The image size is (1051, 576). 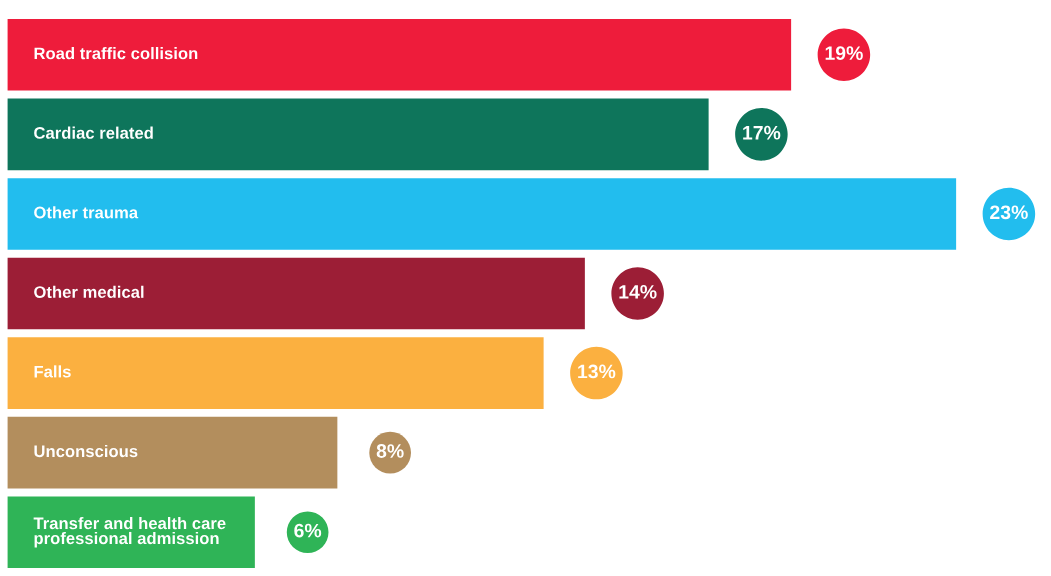 What do you see at coordinates (597, 371) in the screenshot?
I see `data-label: 13%` at bounding box center [597, 371].